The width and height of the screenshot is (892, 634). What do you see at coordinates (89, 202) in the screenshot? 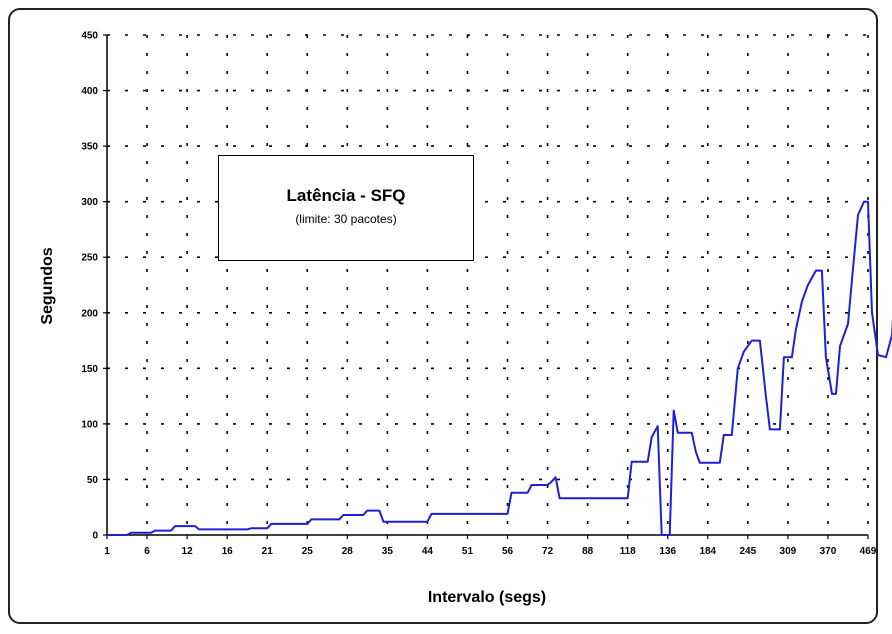
I see `y-tick-label: 300` at bounding box center [89, 202].